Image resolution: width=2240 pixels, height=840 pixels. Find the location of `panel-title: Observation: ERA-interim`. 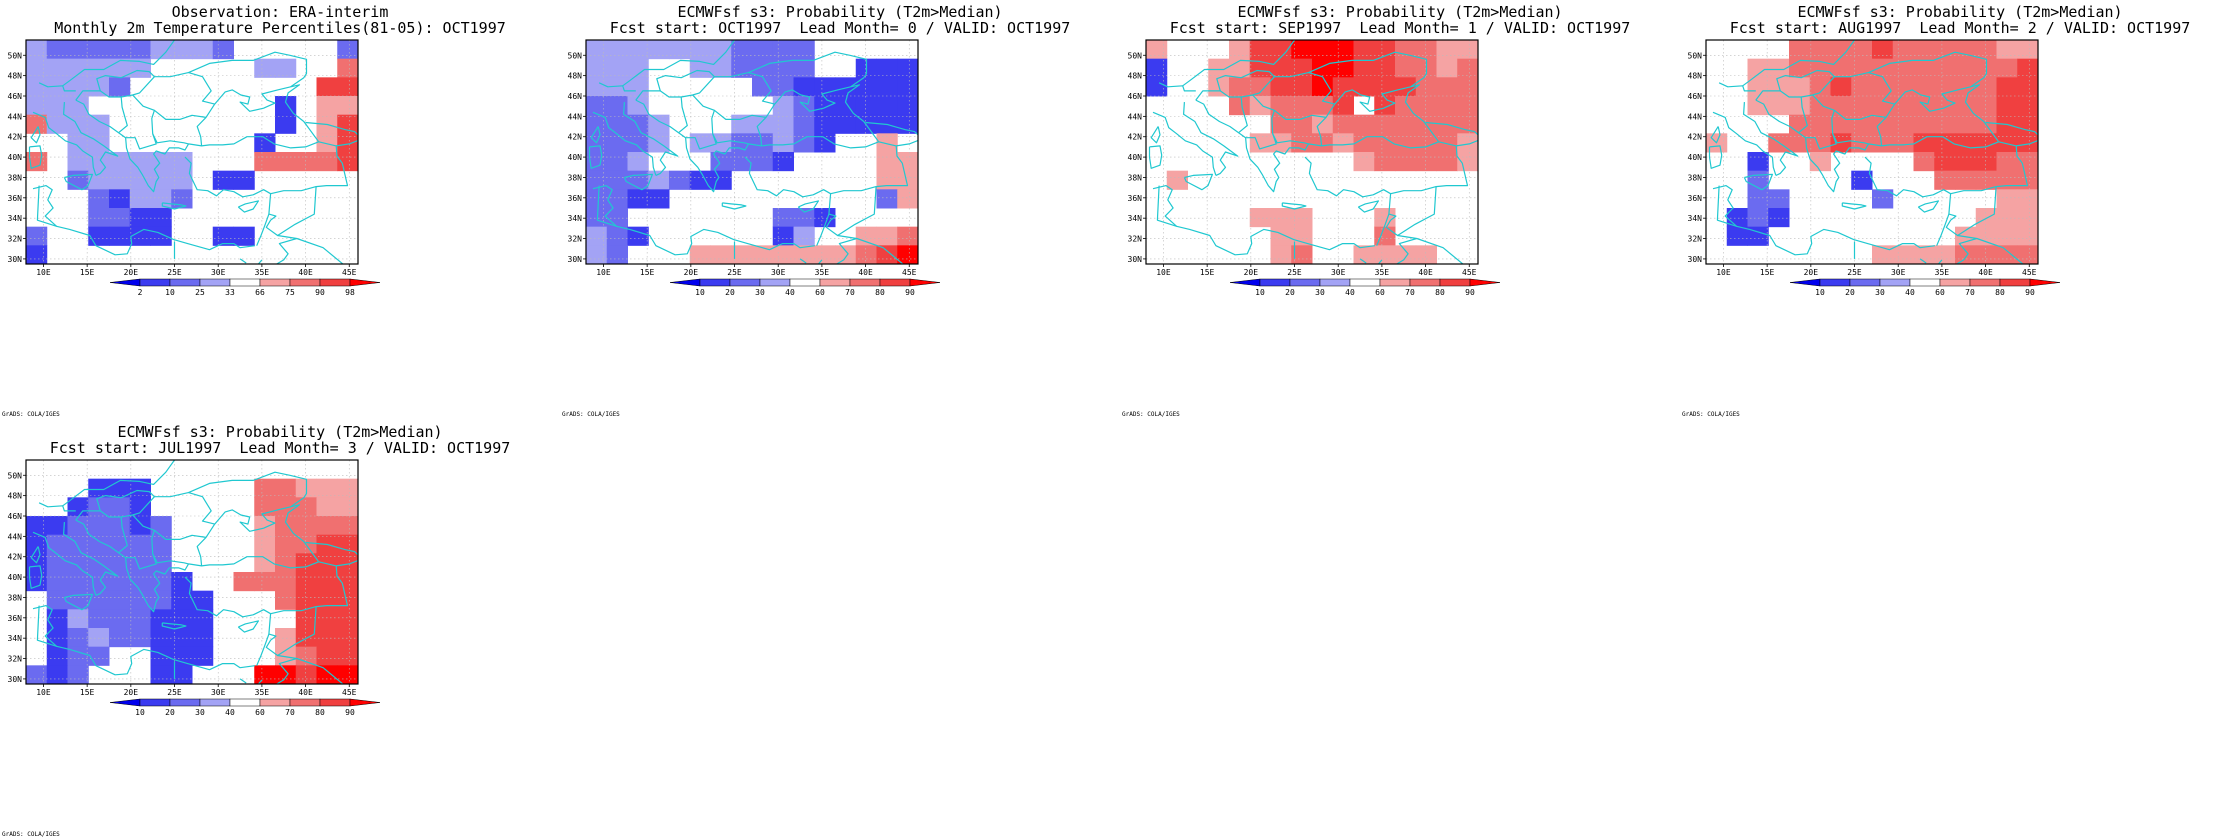

panel-title: Observation: ERA-interim is located at coordinates (280, 12).